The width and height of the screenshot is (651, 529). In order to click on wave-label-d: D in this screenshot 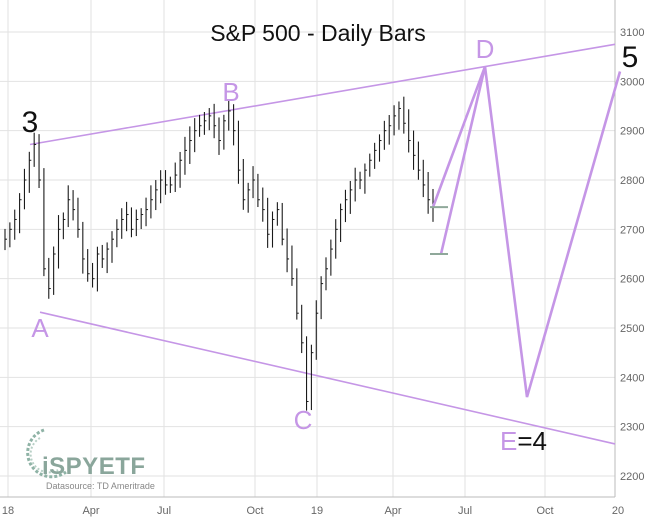, I will do `click(485, 49)`.